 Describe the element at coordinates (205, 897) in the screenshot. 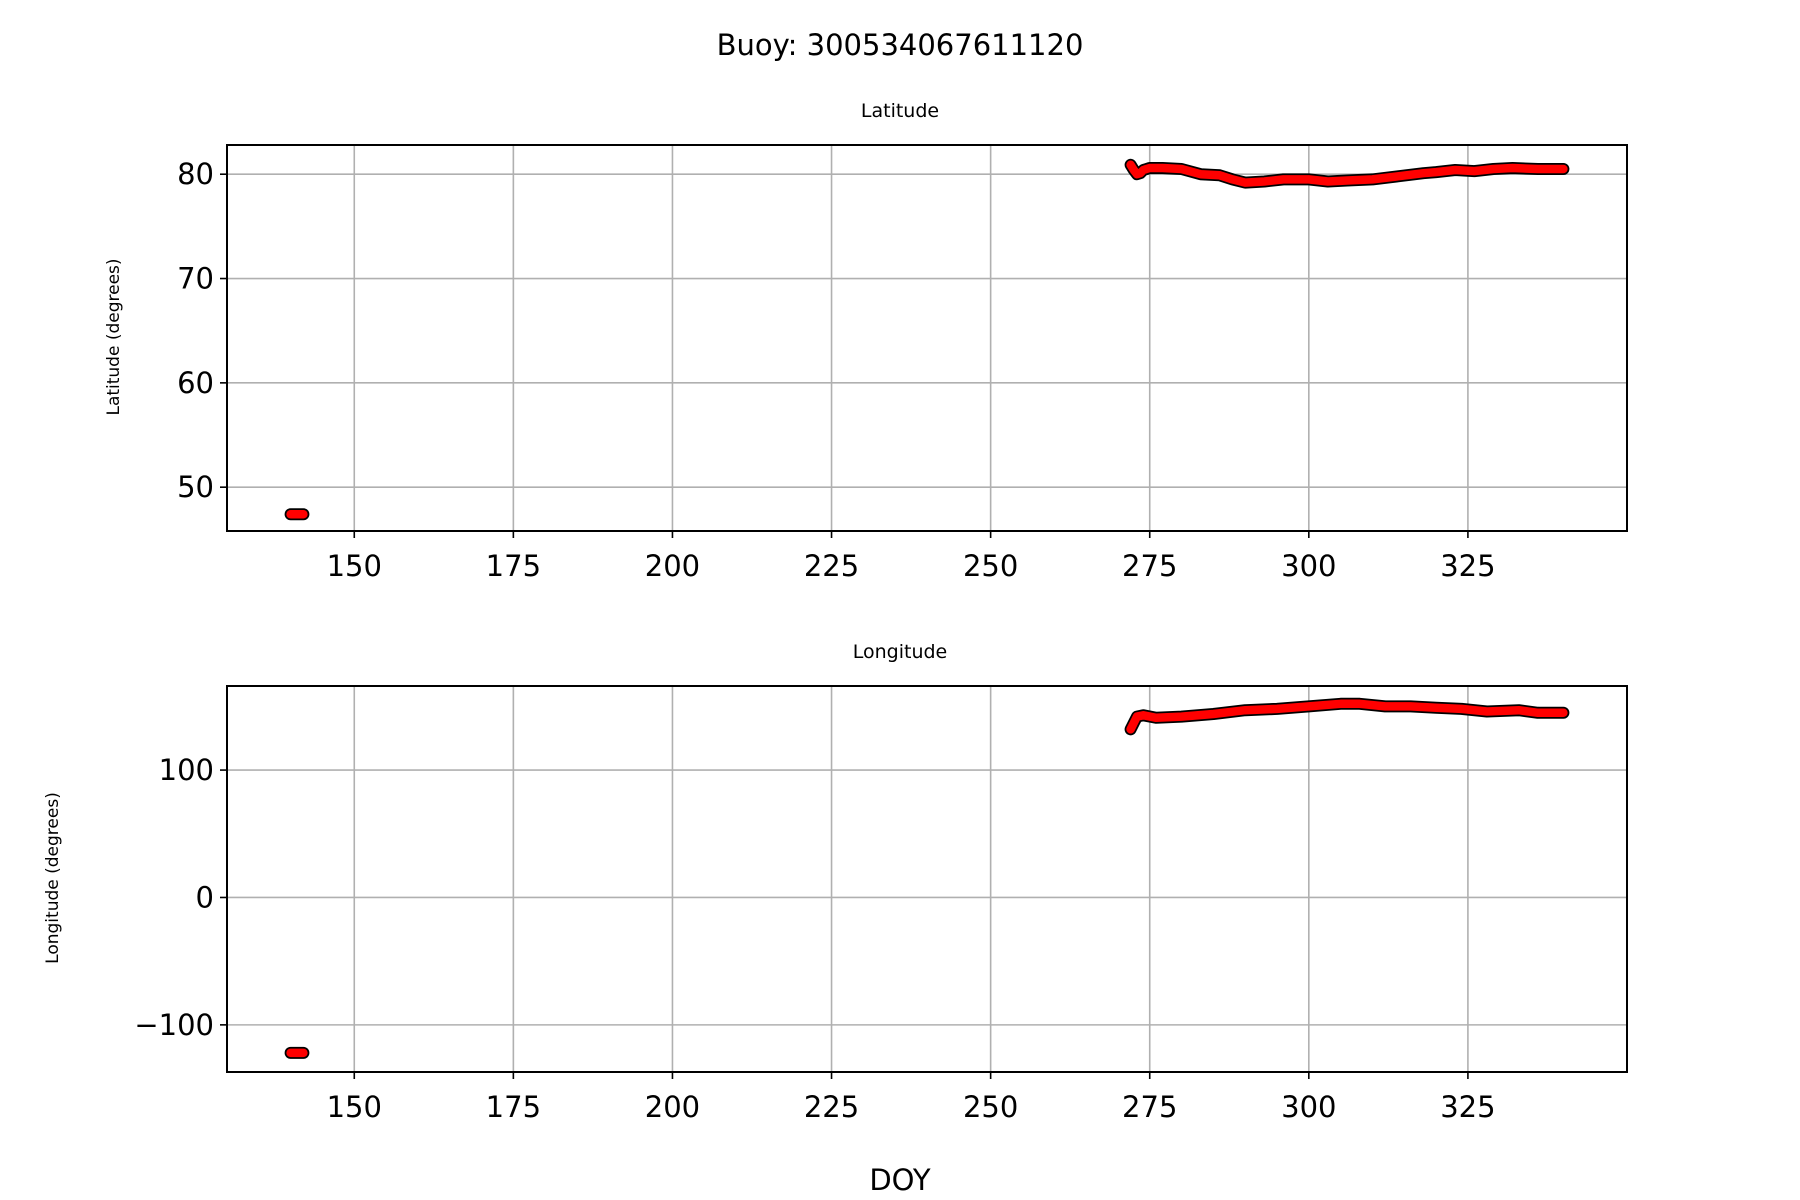

I see `longitude-y-tick-label: 0` at that location.